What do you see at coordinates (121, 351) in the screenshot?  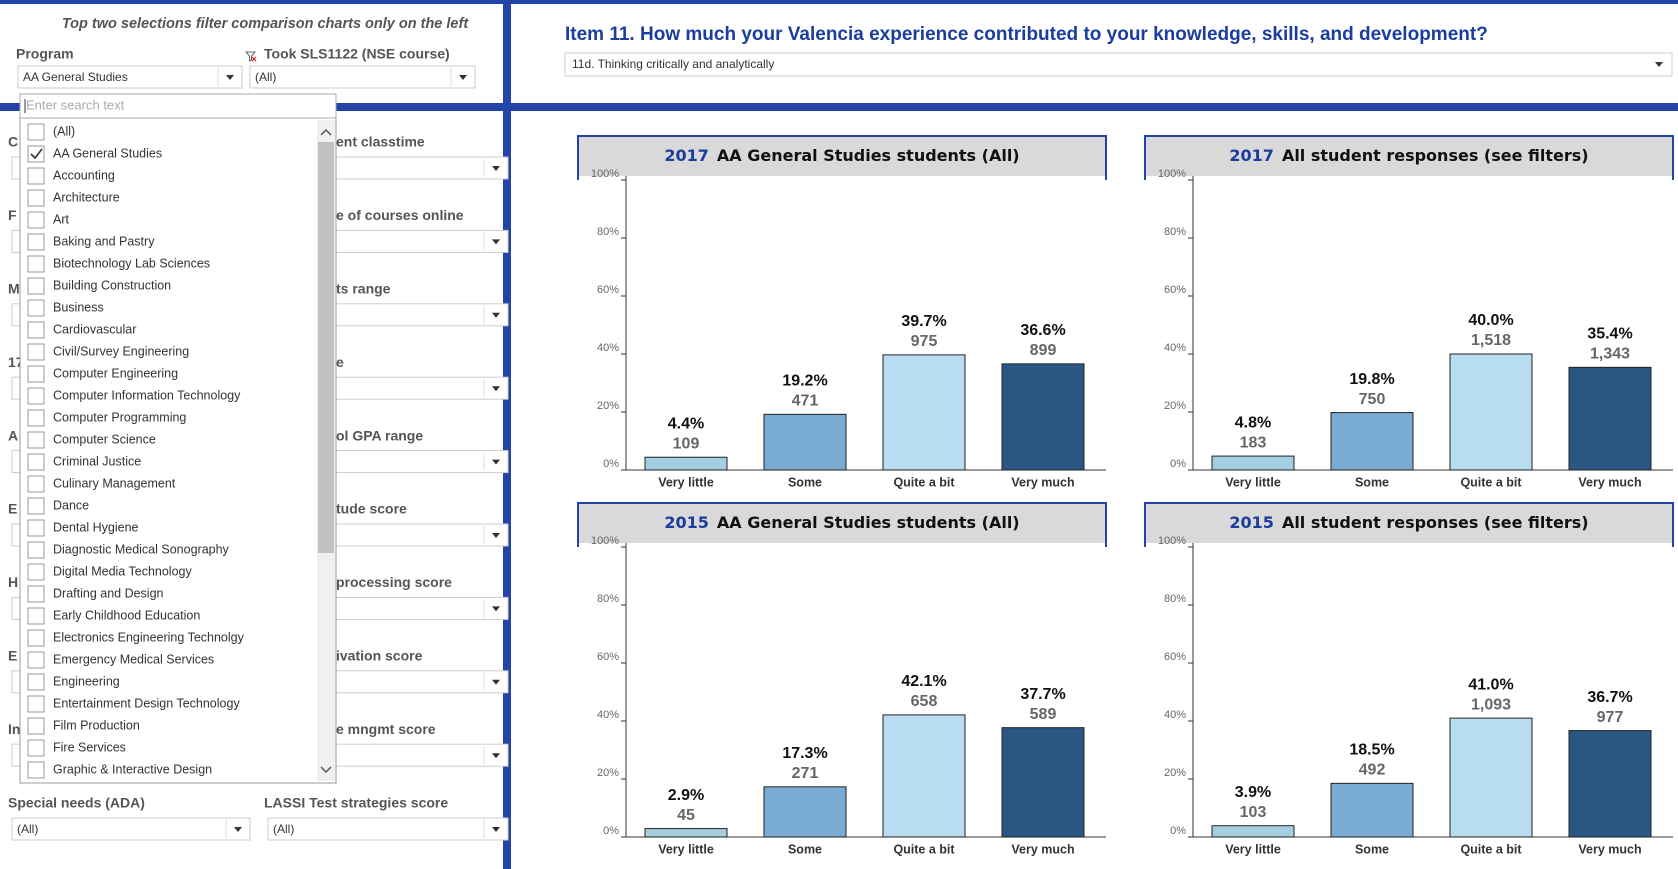 I see `list-item: Civil/Survey Engineering` at bounding box center [121, 351].